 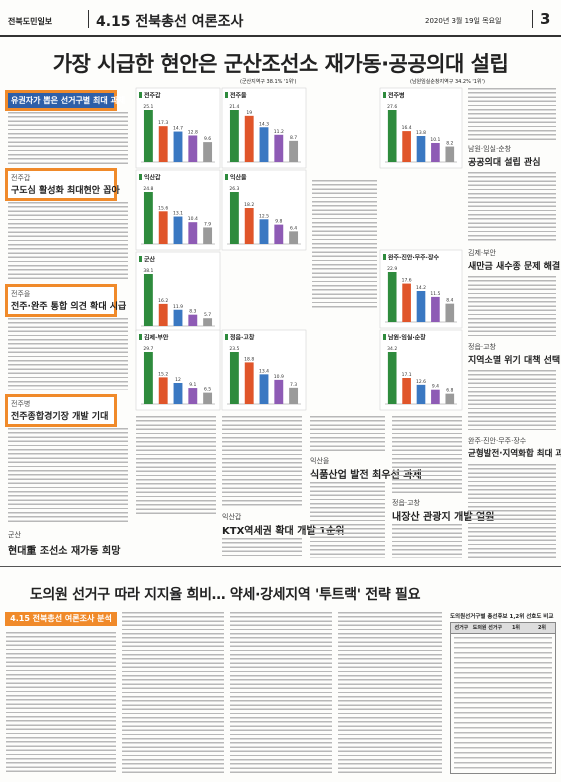 I want to click on kicker: 군산, so click(x=14, y=535).